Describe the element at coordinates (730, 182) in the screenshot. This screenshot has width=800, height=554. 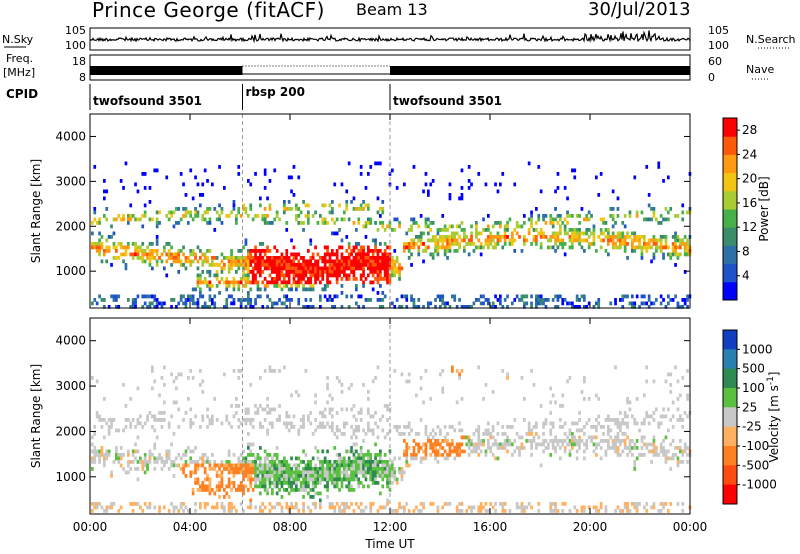
I see `power-colorbar-segment` at that location.